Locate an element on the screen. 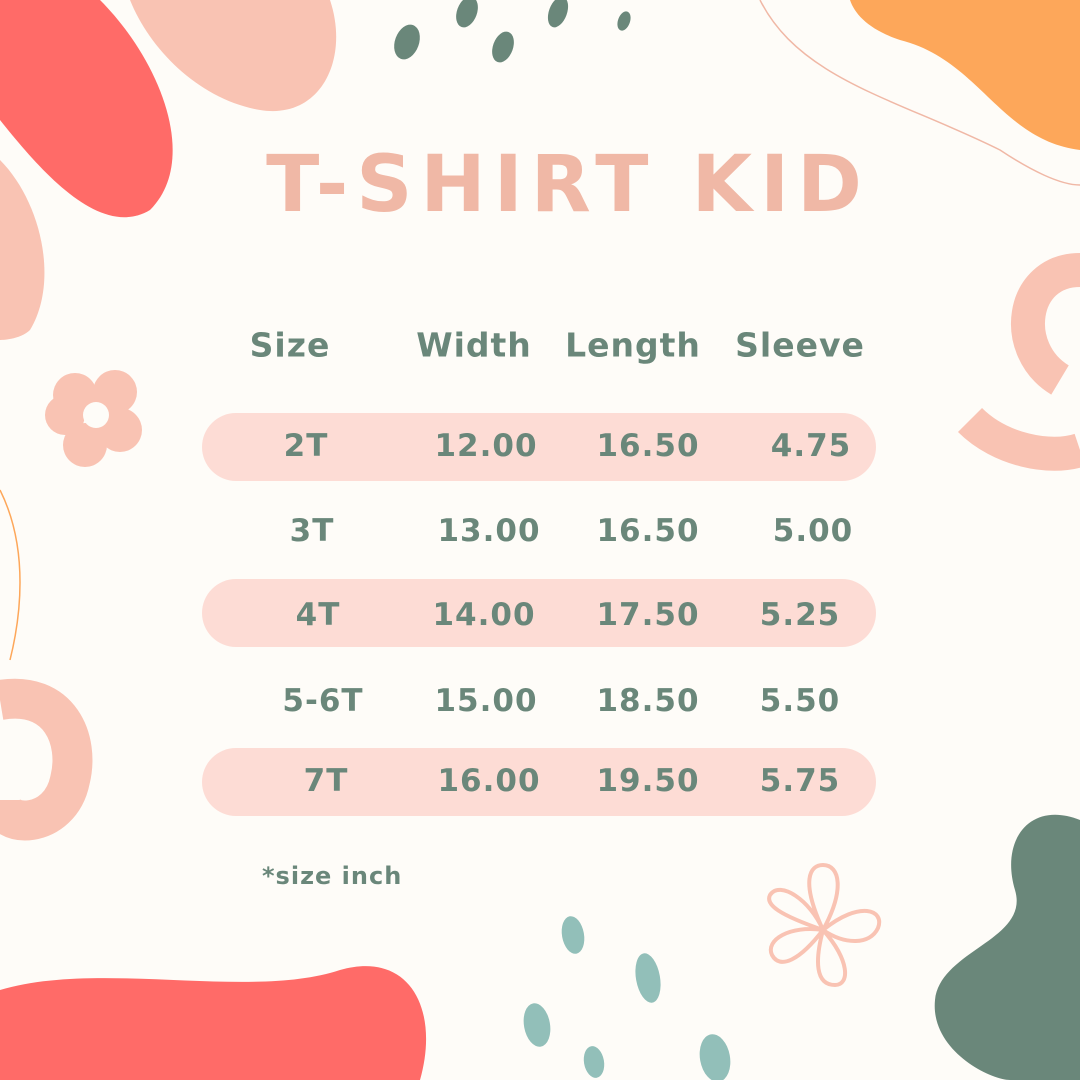 This screenshot has height=1080, width=1080. cell-length: 17.50 is located at coordinates (648, 615).